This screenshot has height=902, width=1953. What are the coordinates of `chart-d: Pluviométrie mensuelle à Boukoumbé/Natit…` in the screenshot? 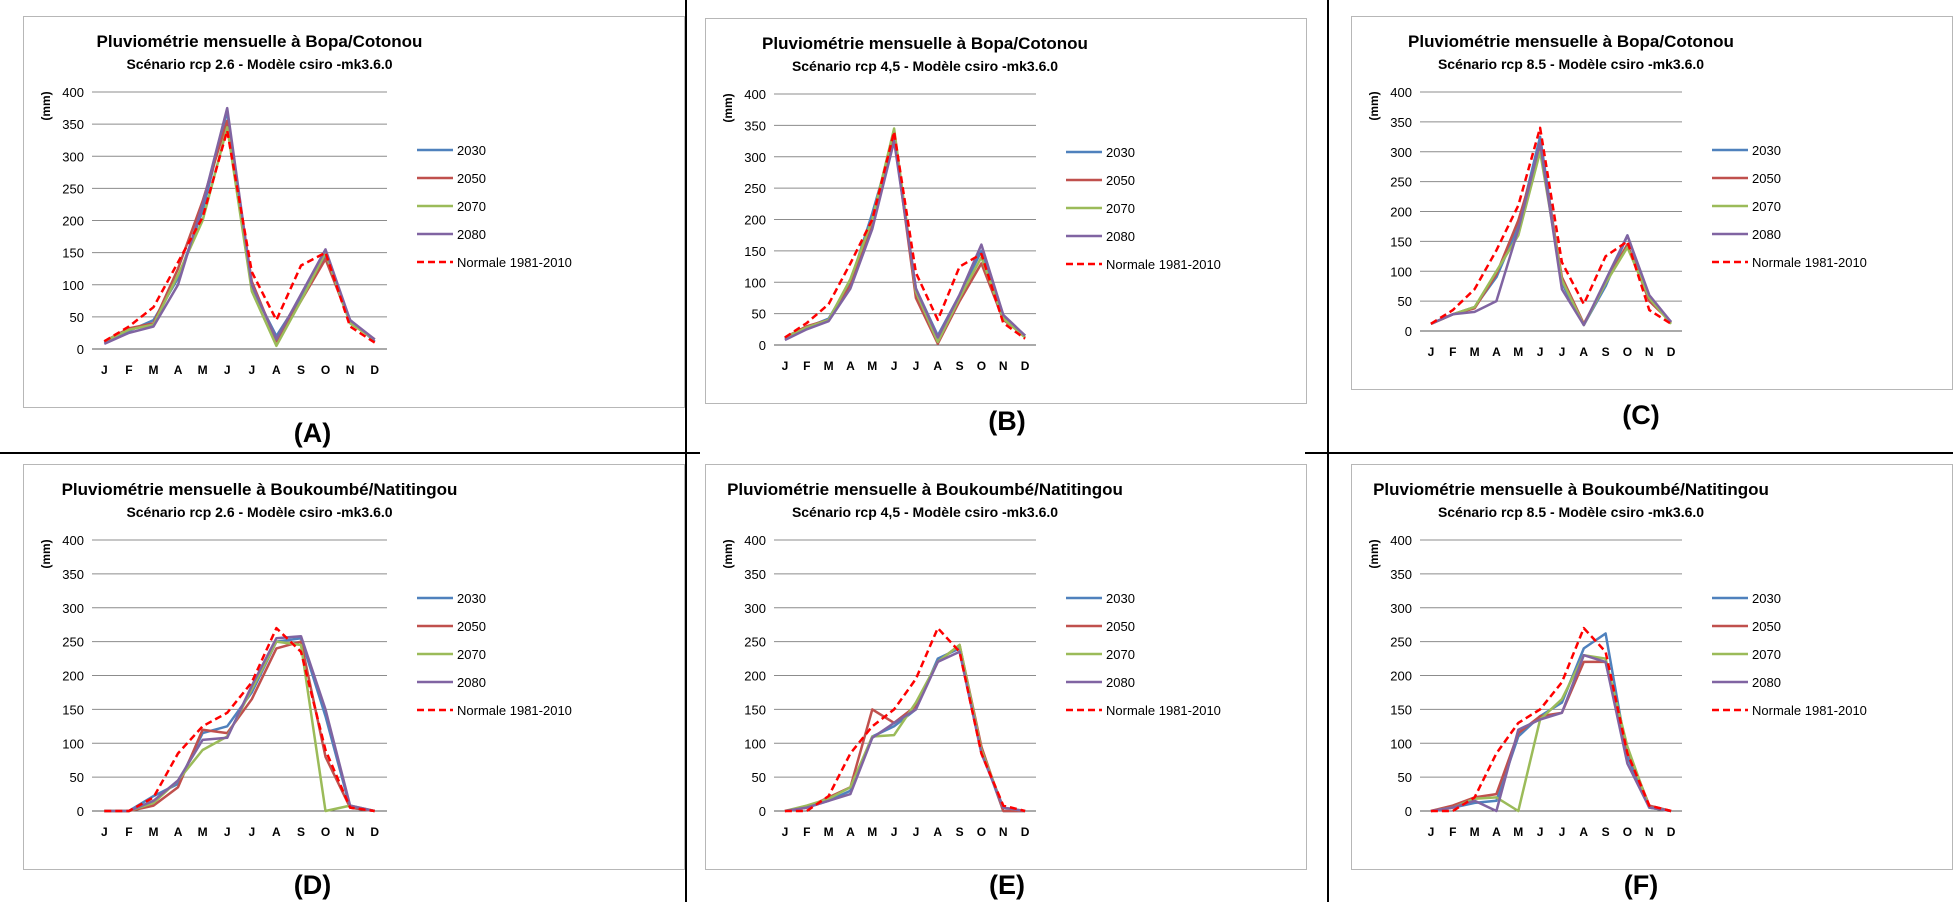 It's located at (305, 659).